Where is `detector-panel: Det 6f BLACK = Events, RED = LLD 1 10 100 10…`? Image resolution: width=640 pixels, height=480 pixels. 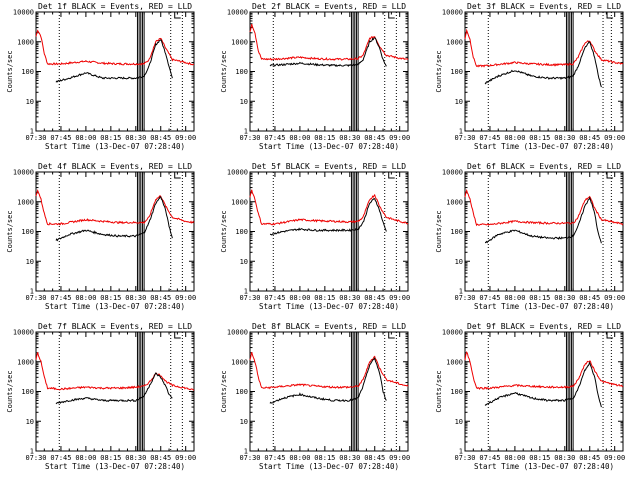 detector-panel: Det 6f BLACK = Events, RED = LLD 1 10 100 10… is located at coordinates (530, 236).